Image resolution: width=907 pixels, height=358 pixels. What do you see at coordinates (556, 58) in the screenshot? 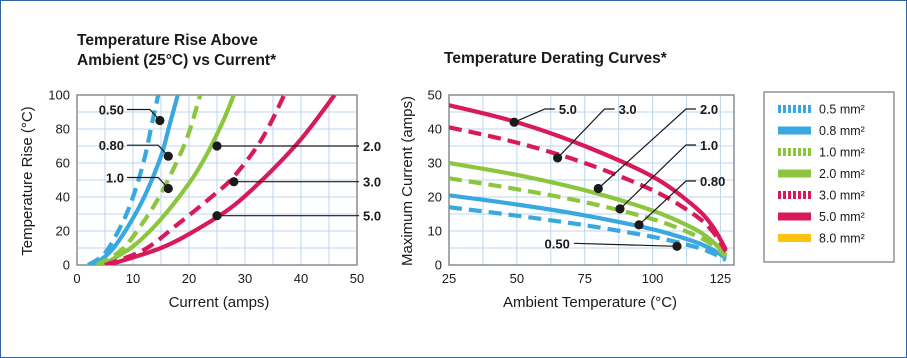
I see `chart2-title: Temperature Derating Curves*` at bounding box center [556, 58].